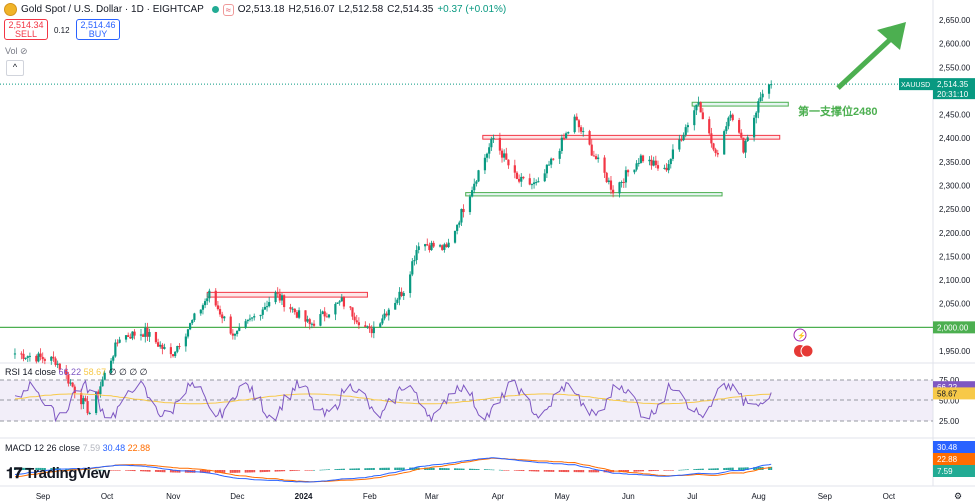 This screenshot has height=504, width=975. I want to click on time-axis-label: Nov, so click(173, 496).